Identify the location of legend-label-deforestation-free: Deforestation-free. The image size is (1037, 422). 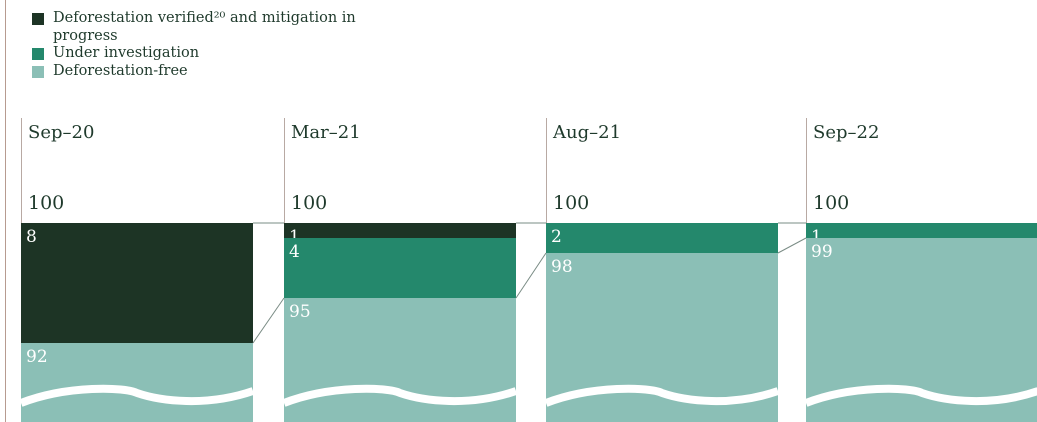
(120, 70).